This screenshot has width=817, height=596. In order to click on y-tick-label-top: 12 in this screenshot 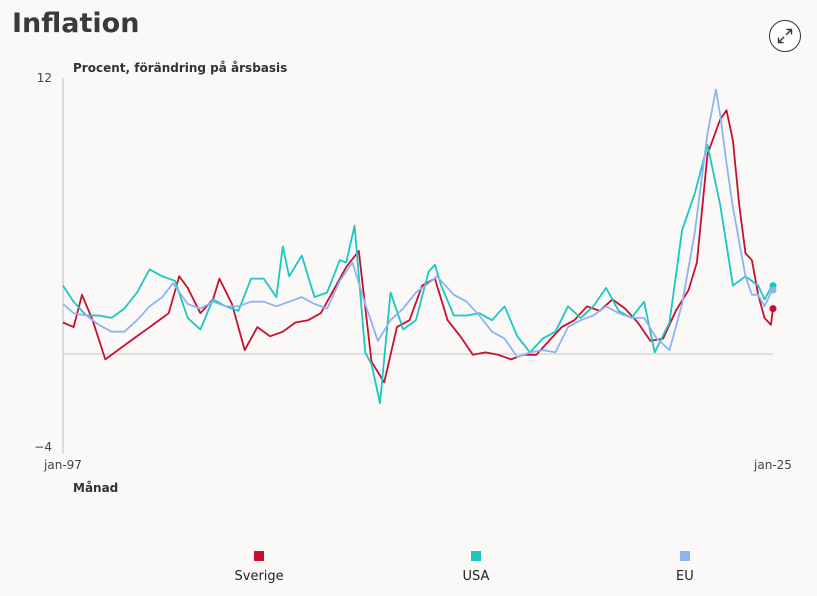, I will do `click(44, 78)`.